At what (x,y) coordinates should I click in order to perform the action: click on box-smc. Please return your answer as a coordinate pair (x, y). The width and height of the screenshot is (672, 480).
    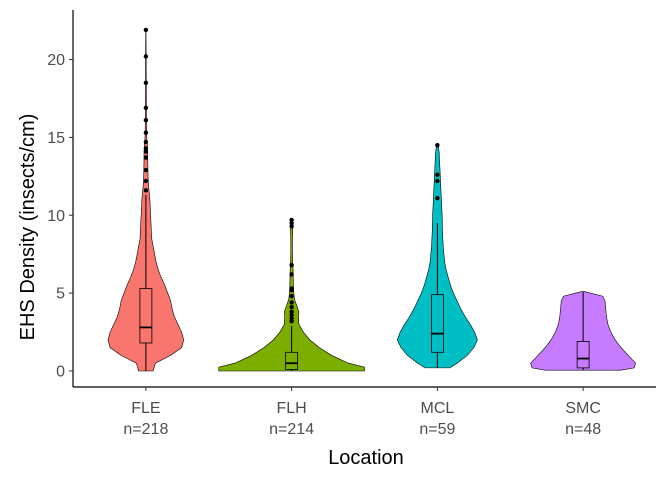
    Looking at the image, I should click on (583, 355).